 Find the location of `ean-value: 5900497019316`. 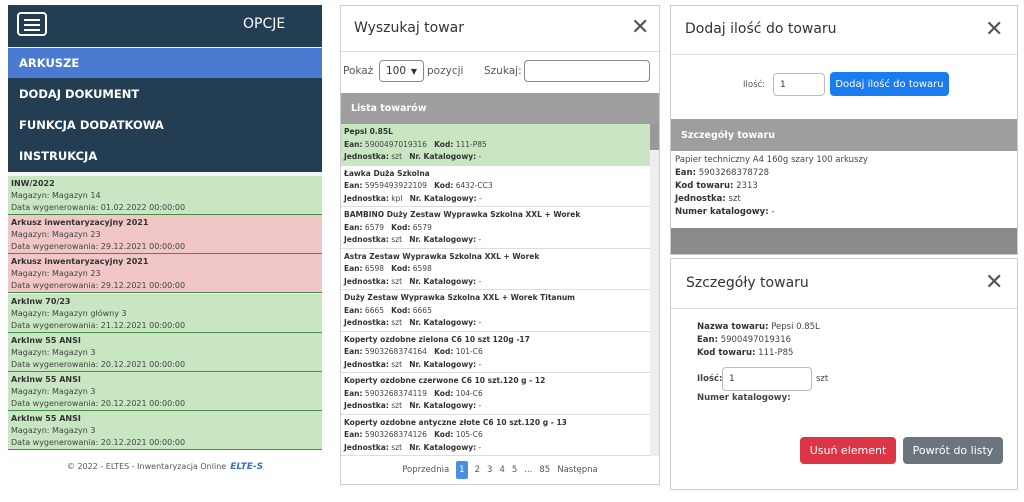

ean-value: 5900497019316 is located at coordinates (756, 340).